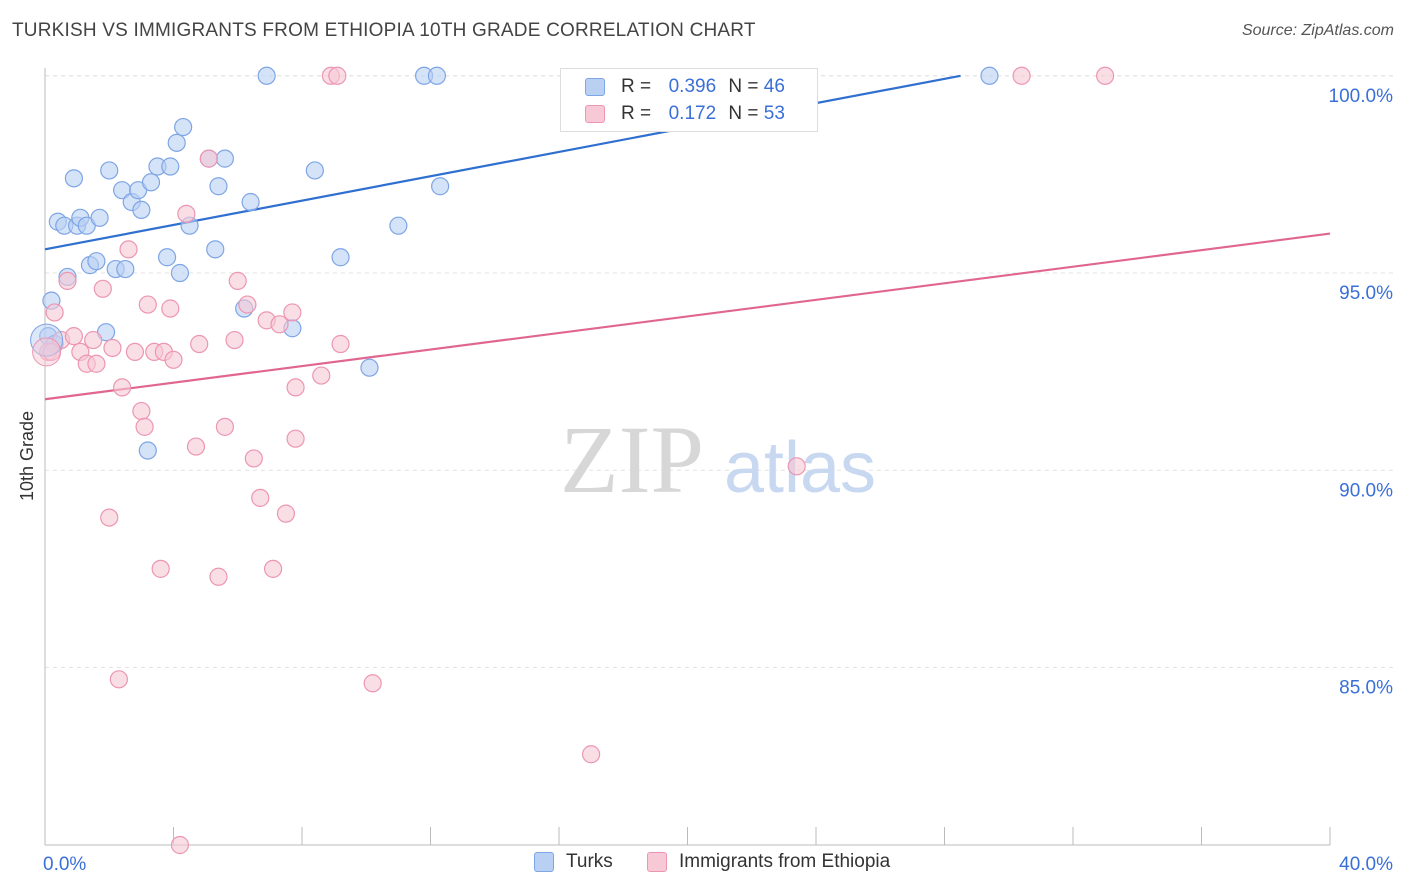 The image size is (1406, 892). Describe the element at coordinates (544, 862) in the screenshot. I see `bottom-legend-swatch-turks` at that location.